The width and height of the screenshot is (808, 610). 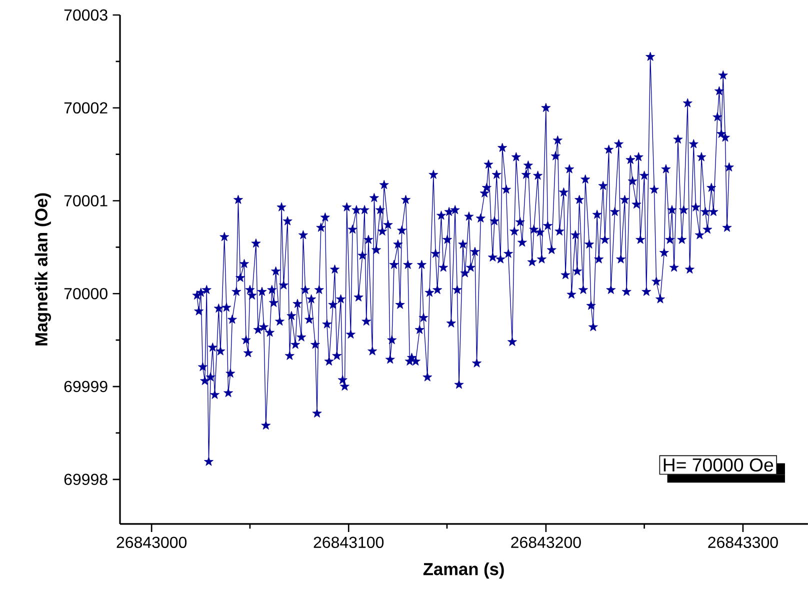 I want to click on x-tick-label: 26843300, so click(x=743, y=542).